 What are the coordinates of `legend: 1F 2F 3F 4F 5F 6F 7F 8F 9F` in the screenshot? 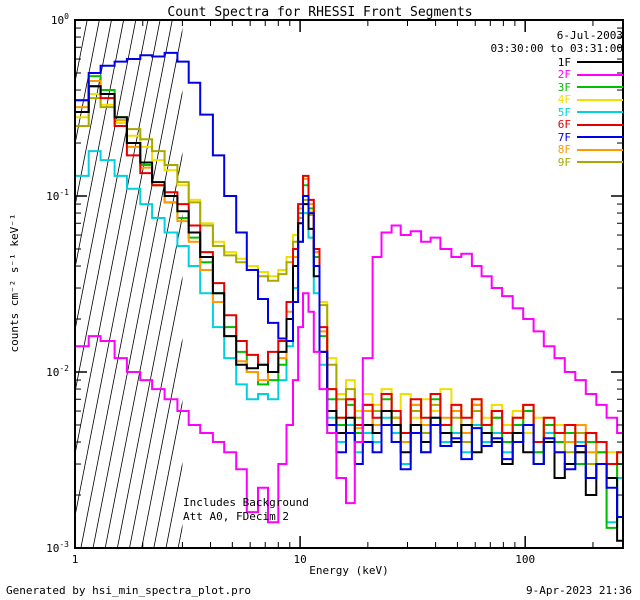 It's located at (590, 112).